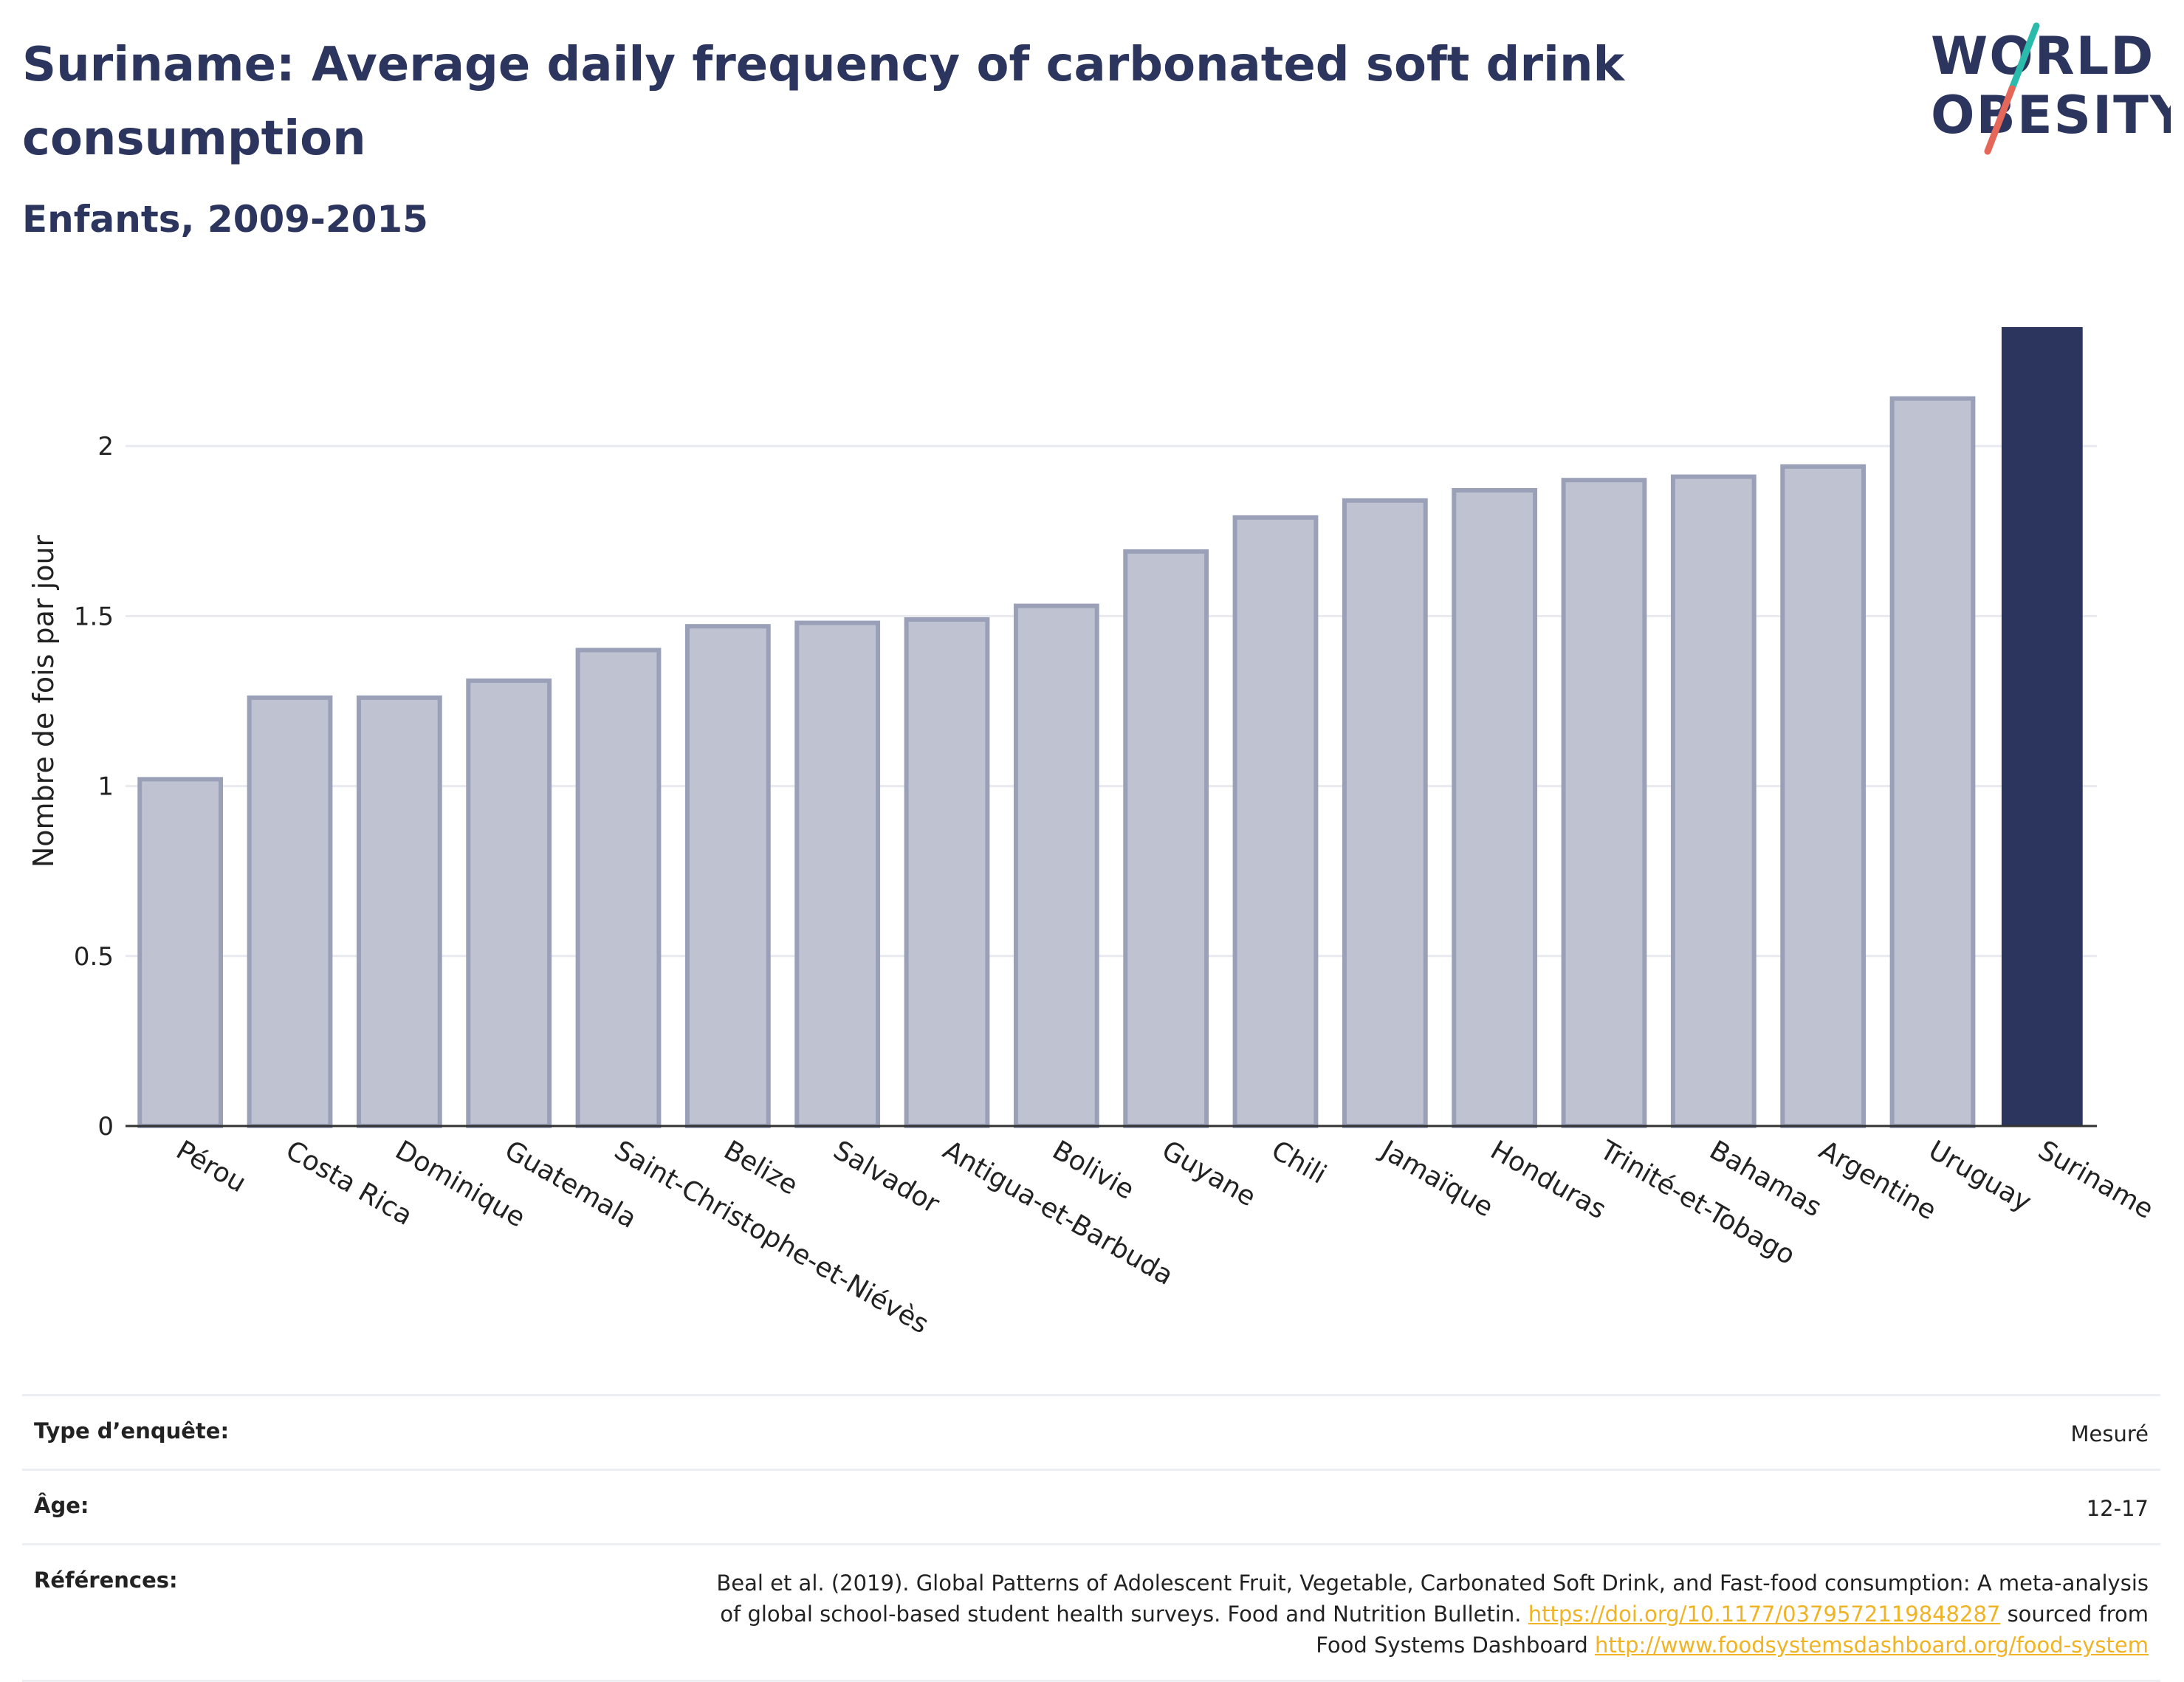 Image resolution: width=2184 pixels, height=1682 pixels. Describe the element at coordinates (2043, 56) in the screenshot. I see `logo-line-1: WORLD` at that location.